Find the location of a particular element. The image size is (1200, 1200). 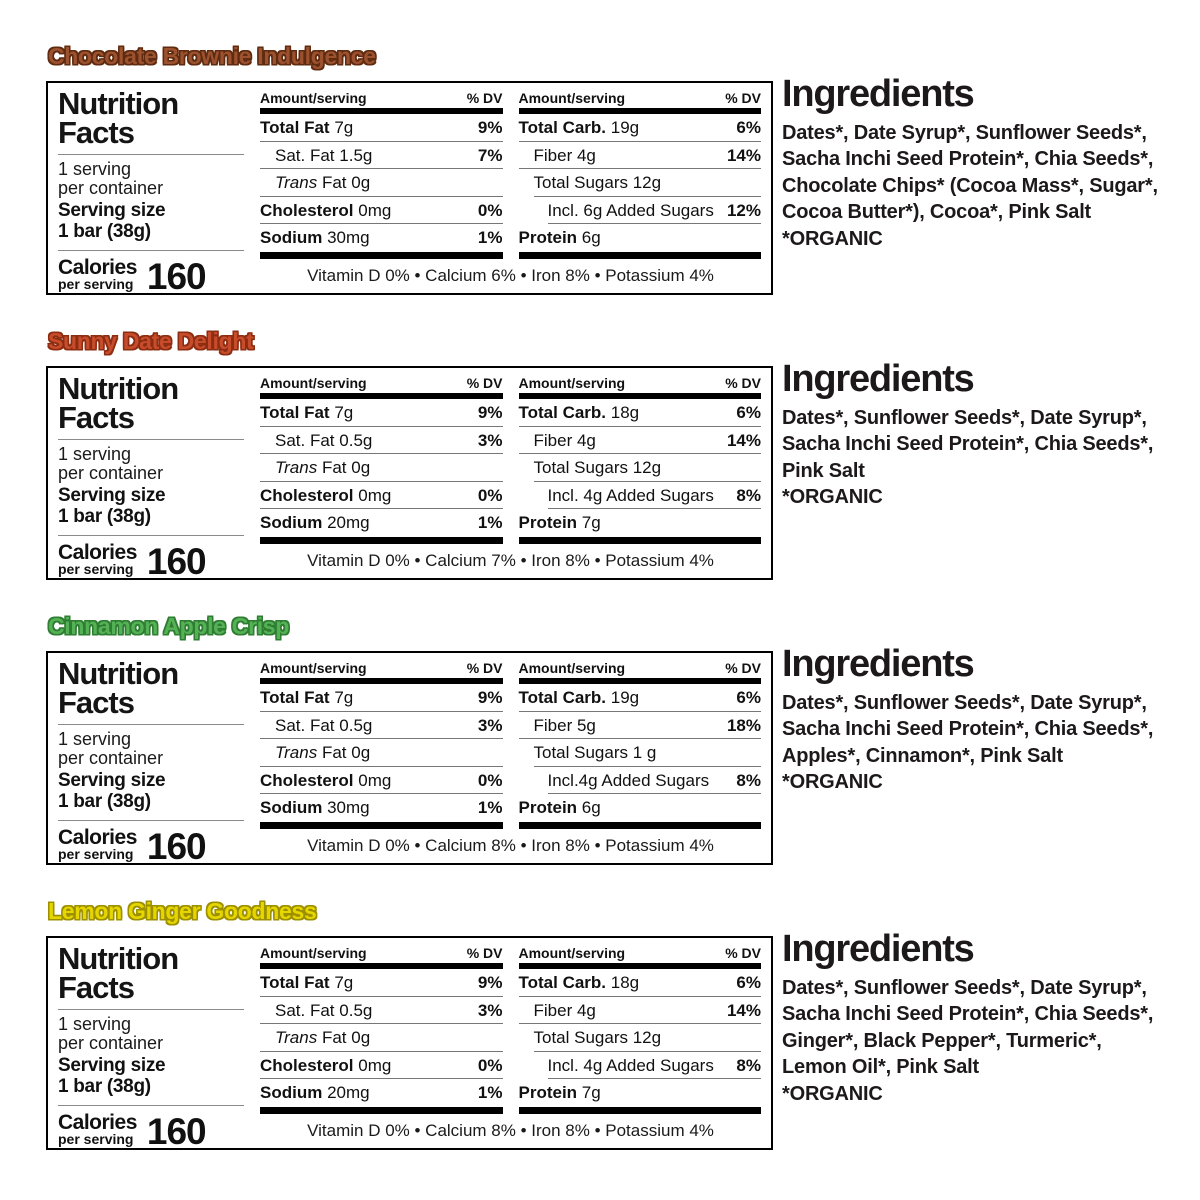

nutrient-row-sat-fat: Sat. Fat 1.5g 7% is located at coordinates (381, 156).